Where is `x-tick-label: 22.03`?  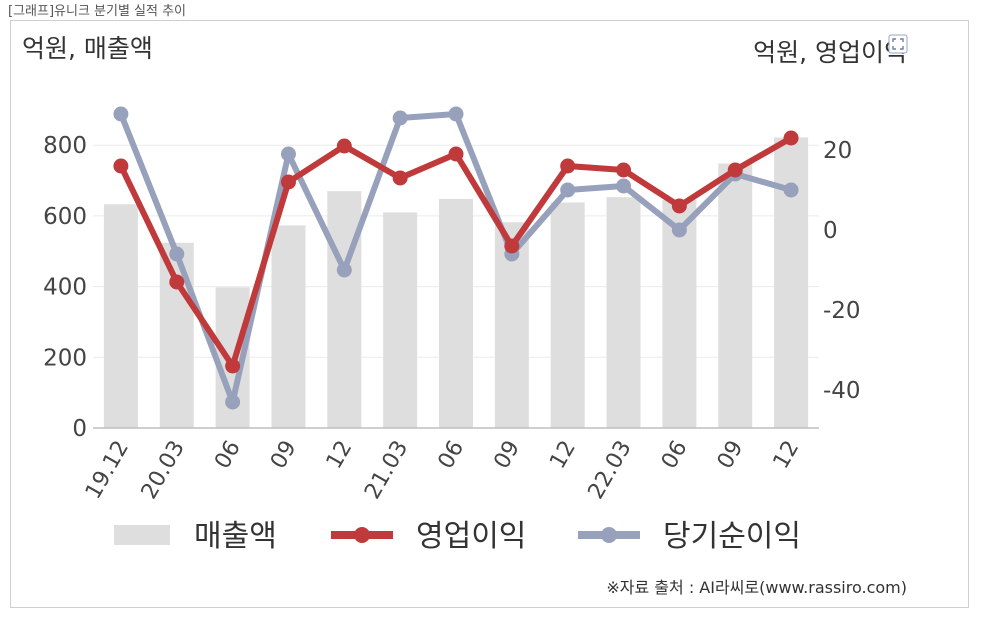
x-tick-label: 22.03 is located at coordinates (610, 470).